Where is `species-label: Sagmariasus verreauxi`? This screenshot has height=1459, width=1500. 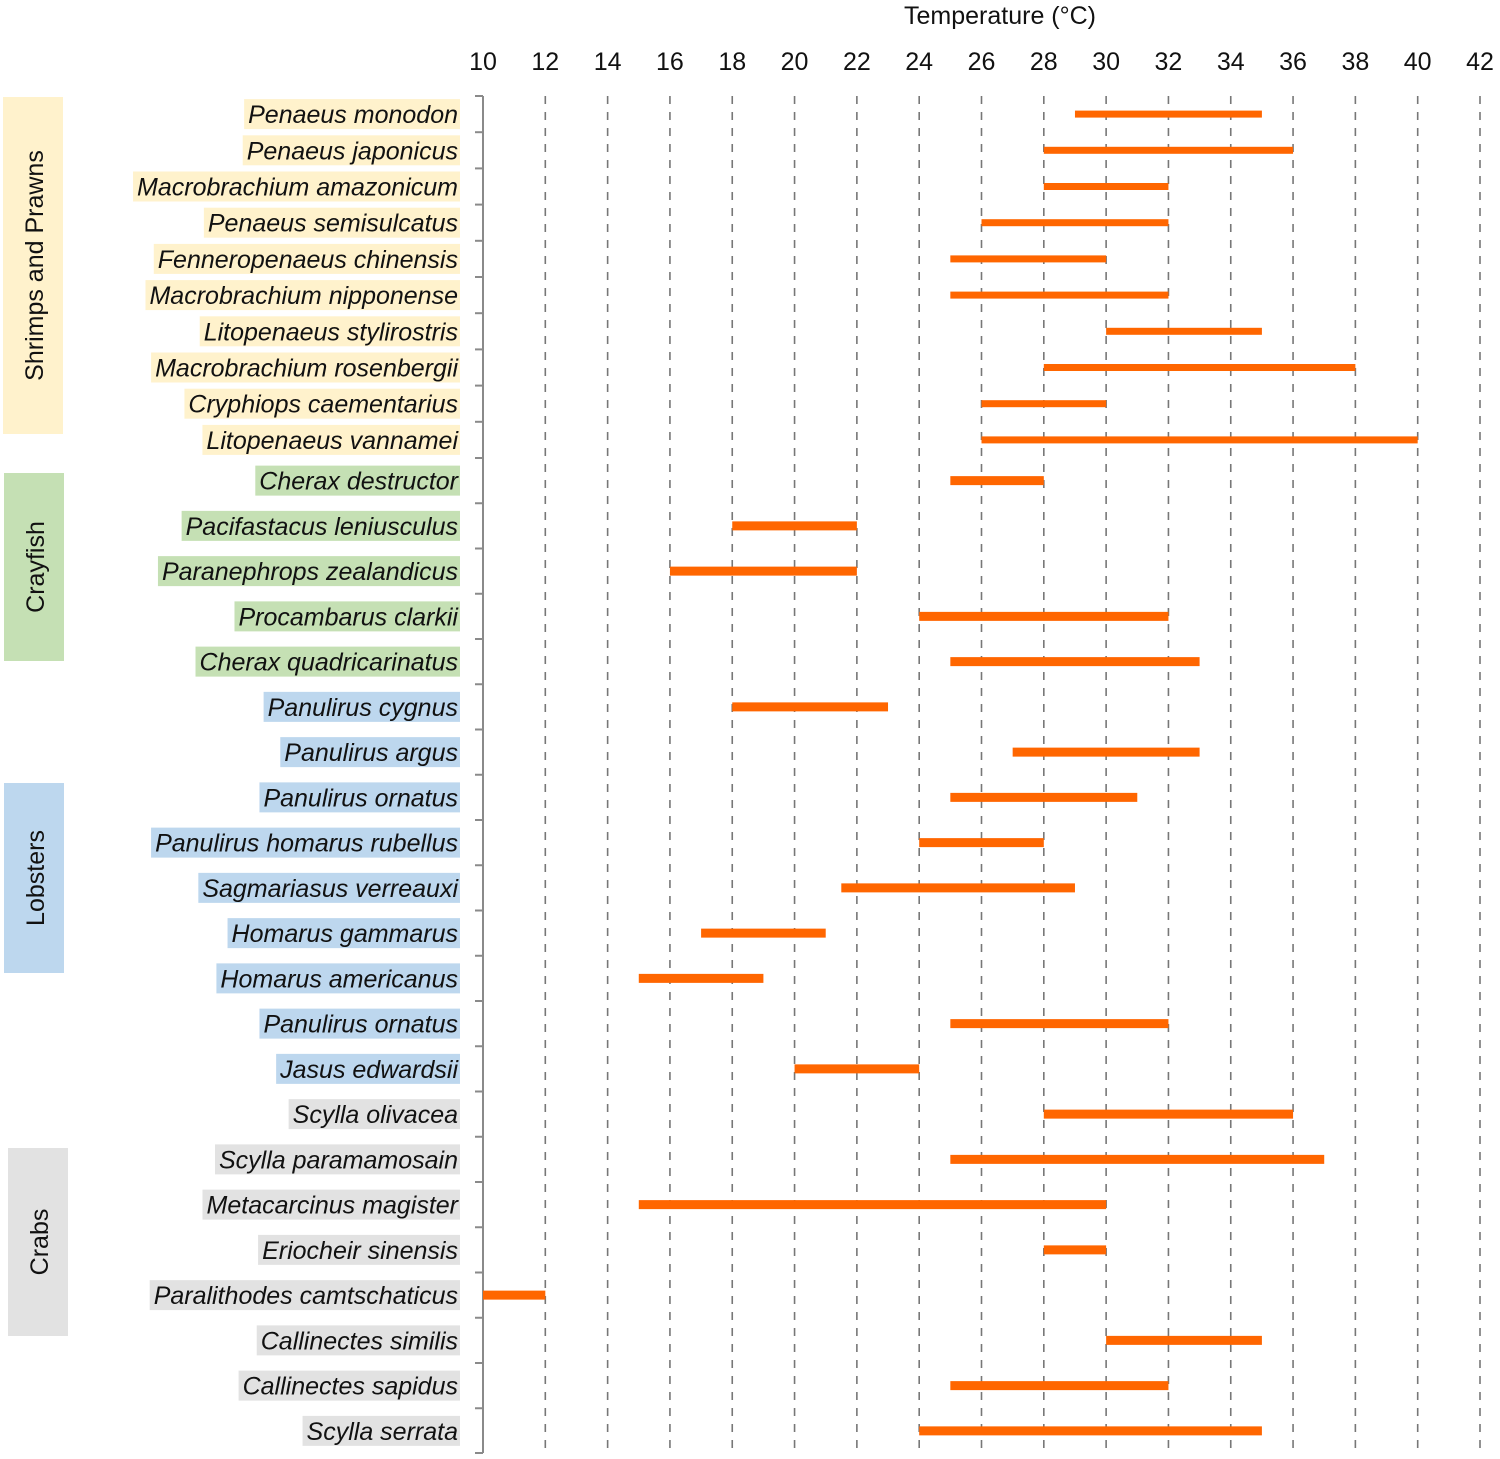
species-label: Sagmariasus verreauxi is located at coordinates (329, 887).